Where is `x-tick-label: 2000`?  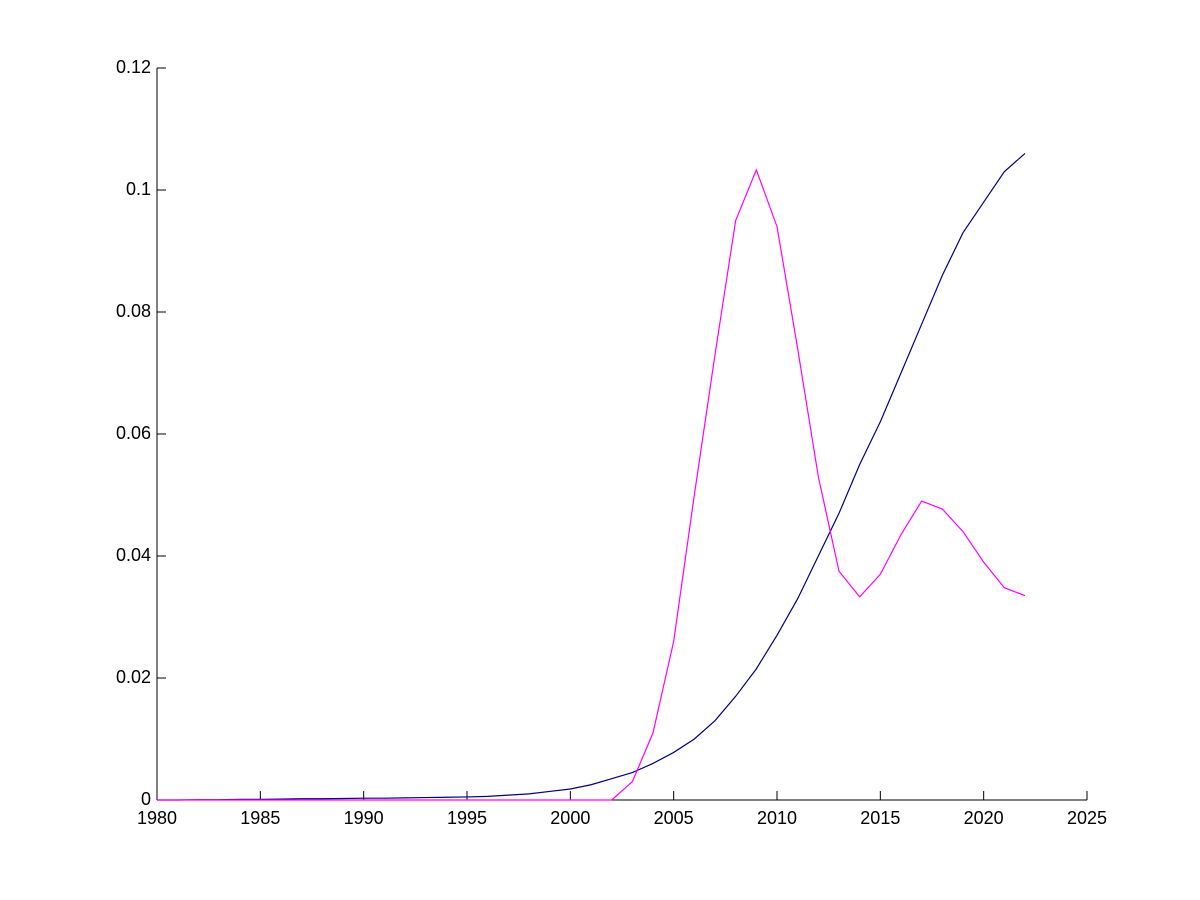
x-tick-label: 2000 is located at coordinates (570, 818).